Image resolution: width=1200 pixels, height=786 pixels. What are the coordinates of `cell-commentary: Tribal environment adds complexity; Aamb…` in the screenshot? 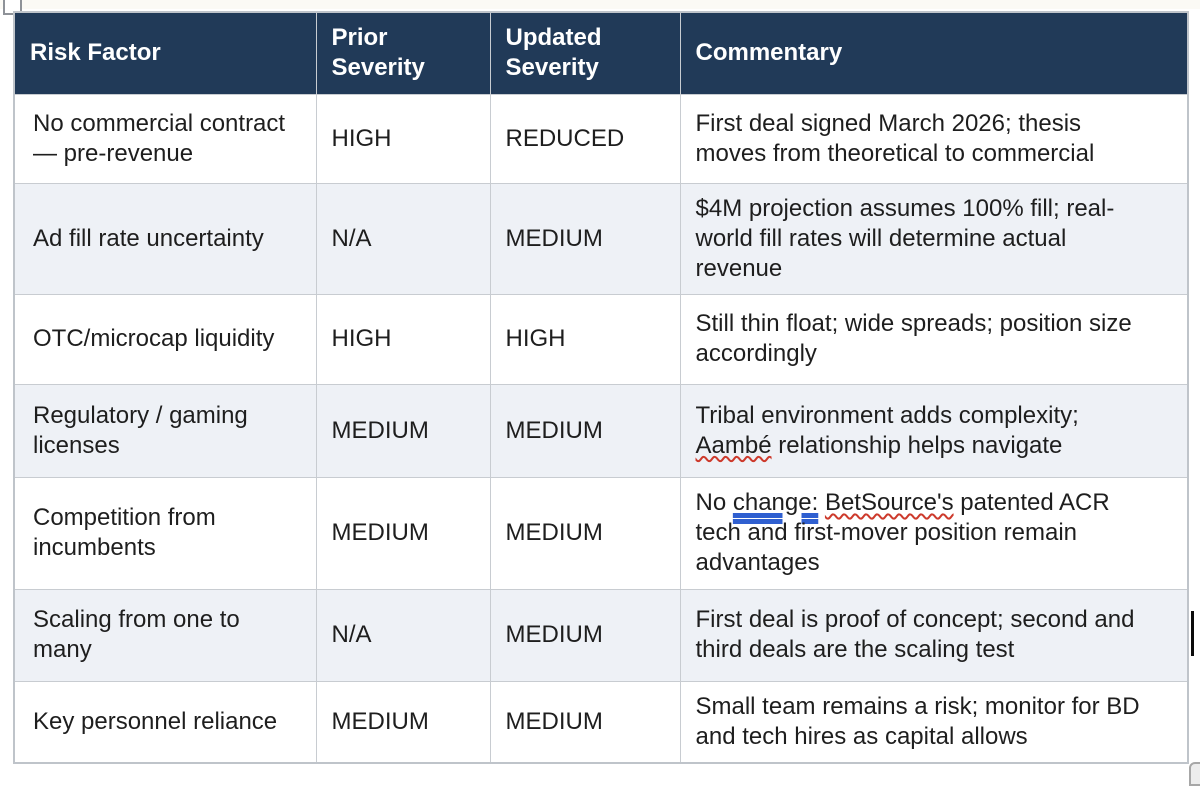 It's located at (934, 430).